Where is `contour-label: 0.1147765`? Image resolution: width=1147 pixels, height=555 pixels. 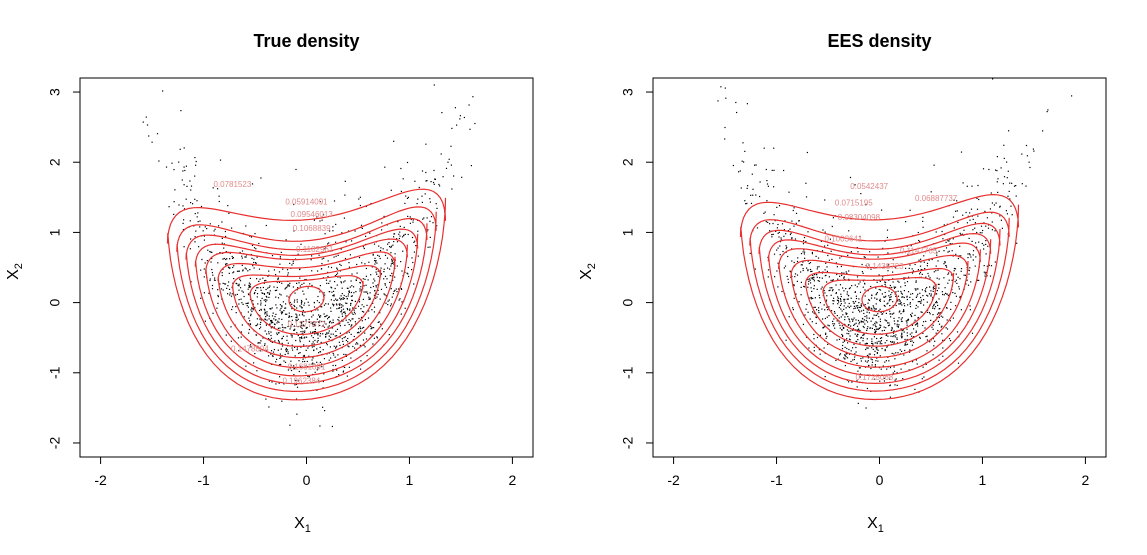 contour-label: 0.1147765 is located at coordinates (919, 250).